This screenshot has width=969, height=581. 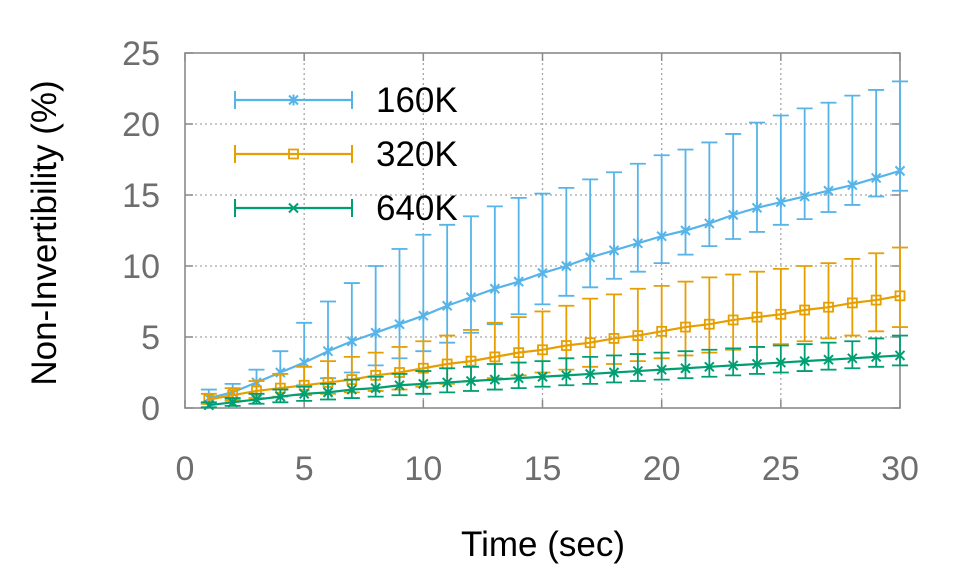 What do you see at coordinates (346, 100) in the screenshot?
I see `legend-item-160K: 160K` at bounding box center [346, 100].